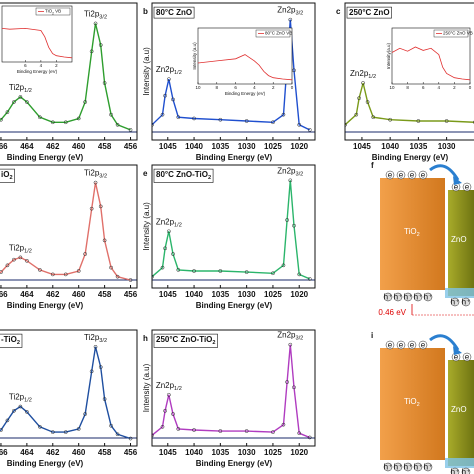 The height and width of the screenshot is (474, 474). I want to click on peak-label-main: Zn2p, so click(165, 385).